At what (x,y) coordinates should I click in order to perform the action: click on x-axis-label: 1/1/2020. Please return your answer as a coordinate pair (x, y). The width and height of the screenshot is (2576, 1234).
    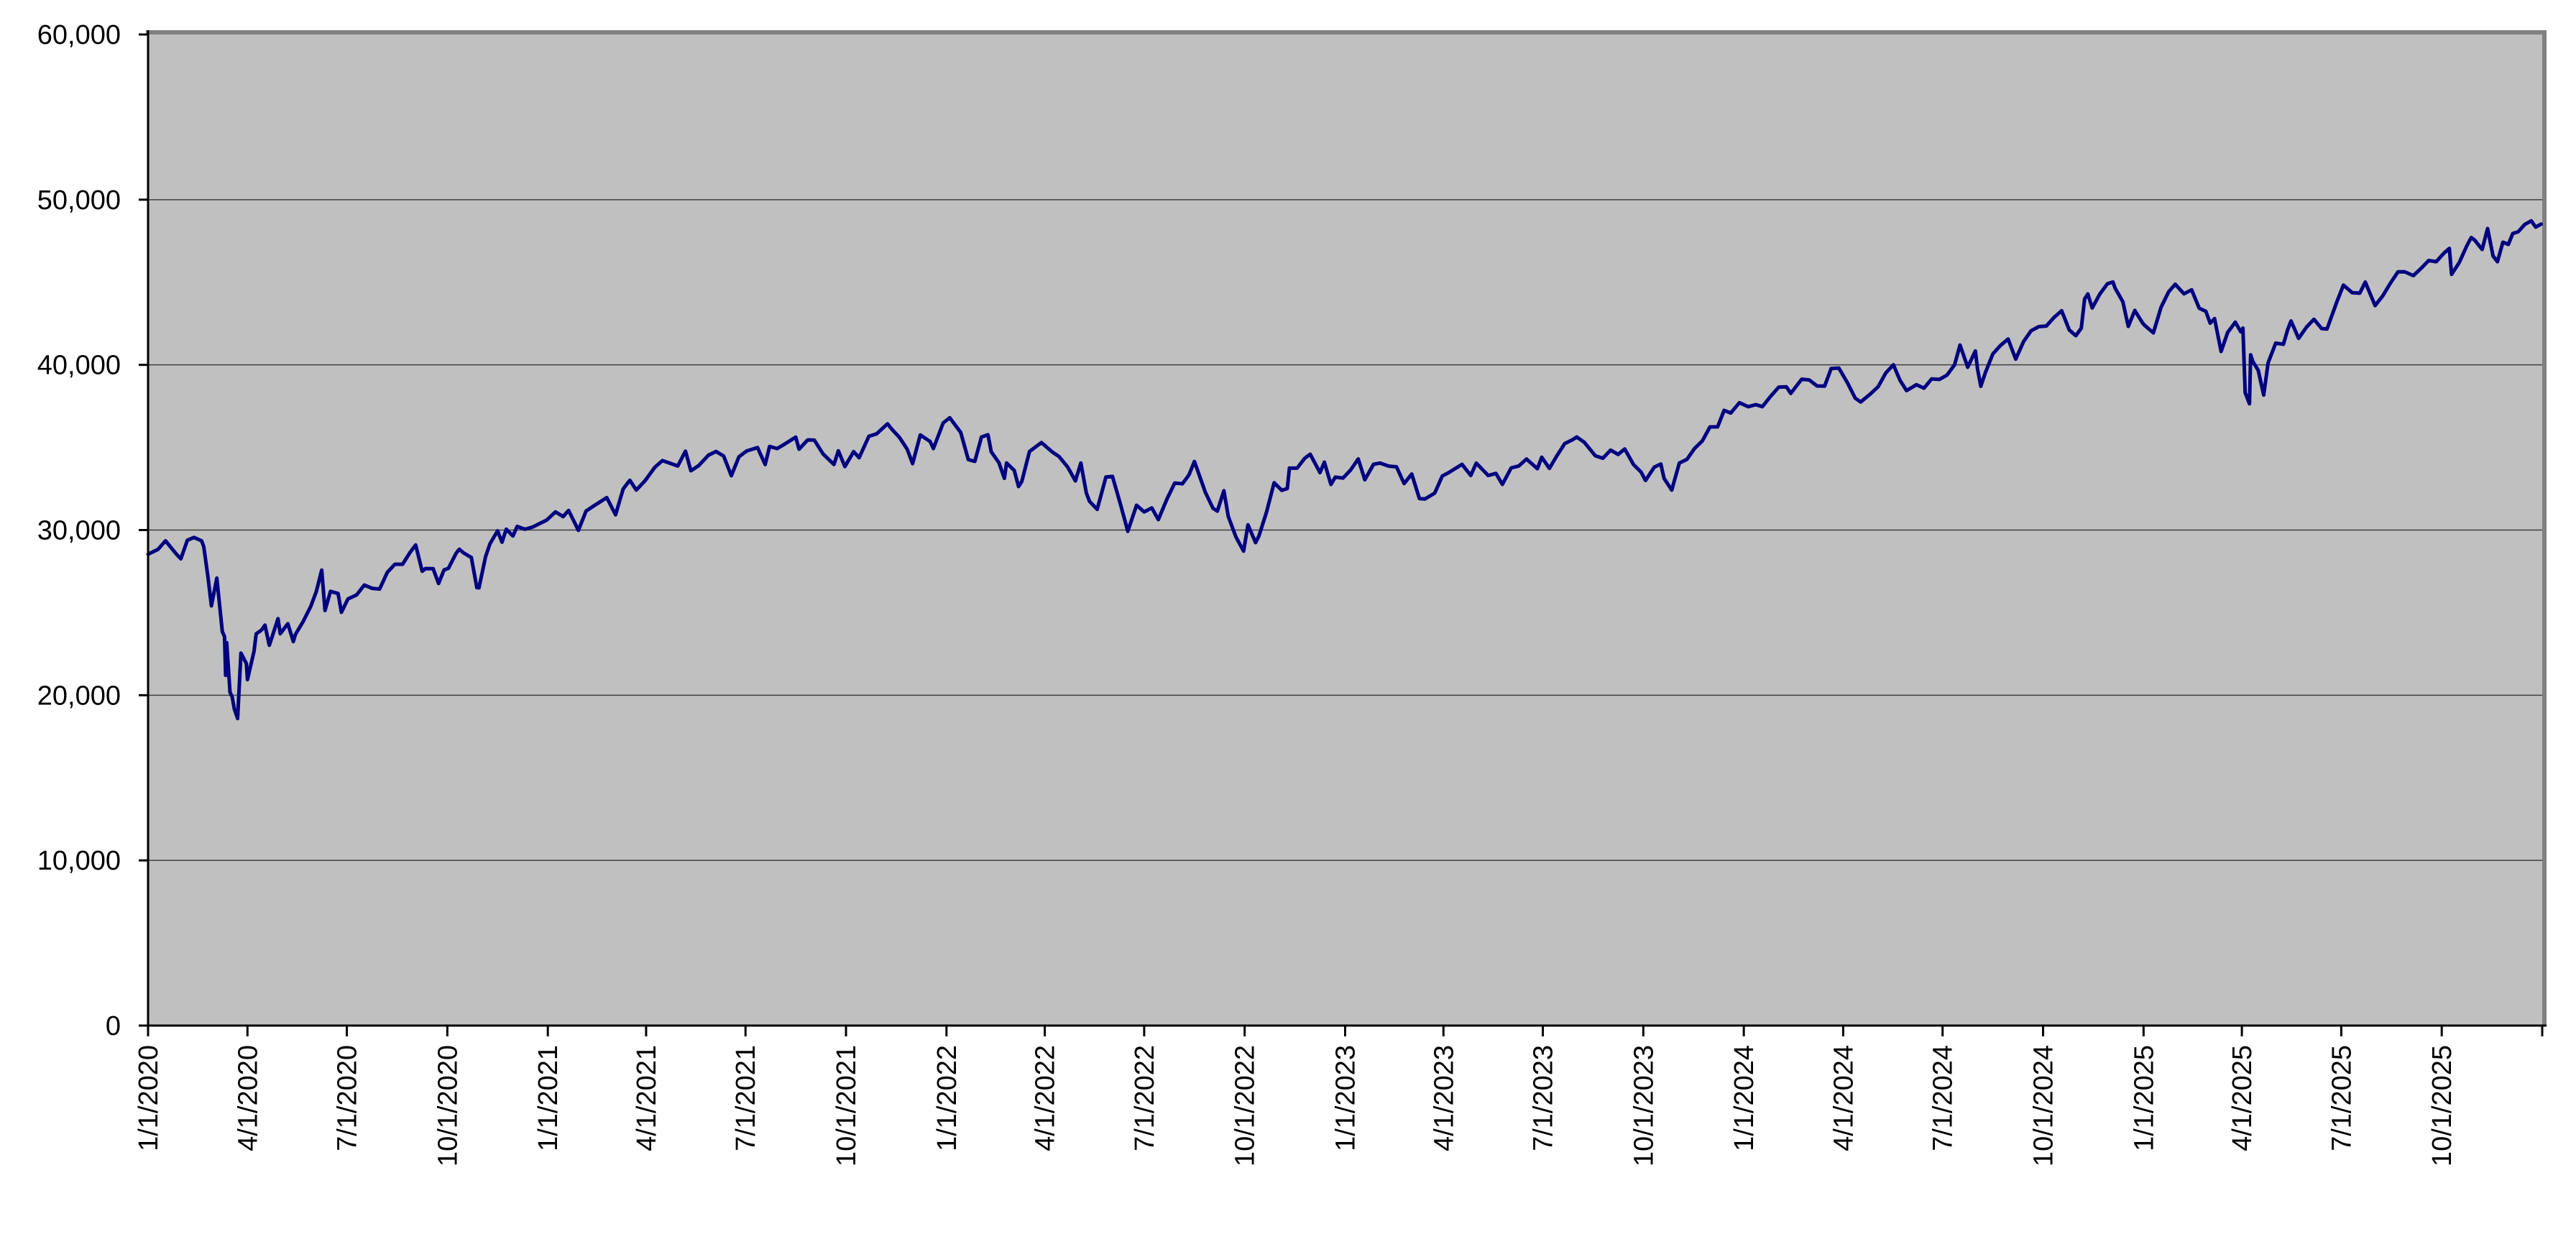
    Looking at the image, I should click on (149, 1098).